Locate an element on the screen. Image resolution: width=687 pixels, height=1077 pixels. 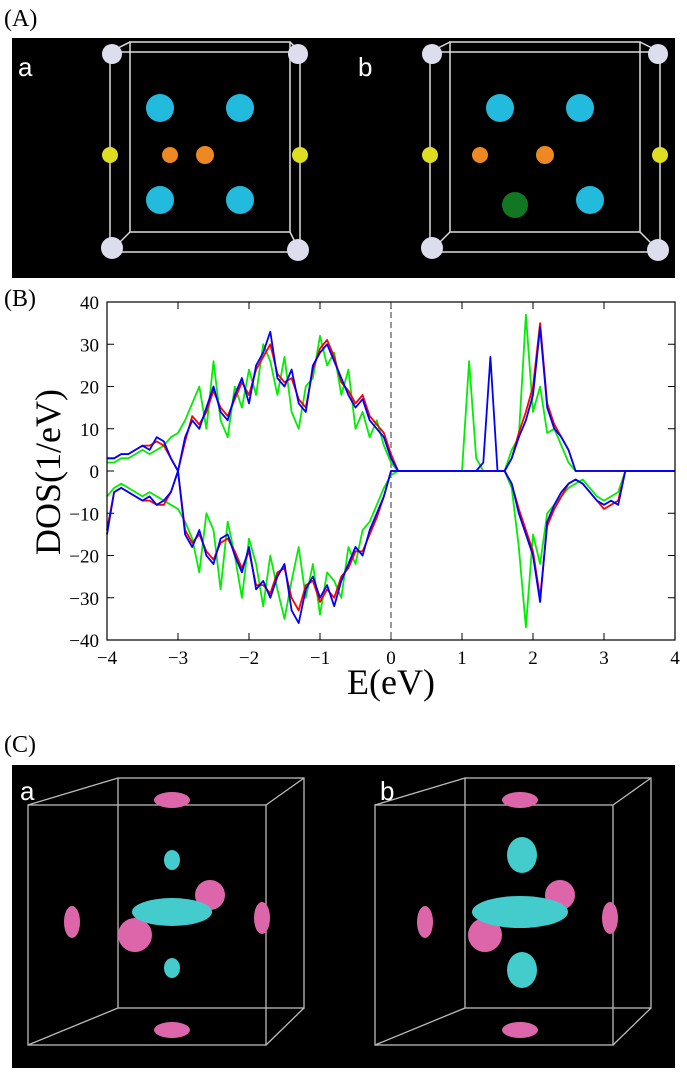
y-tick-label: −30 is located at coordinates (84, 599).